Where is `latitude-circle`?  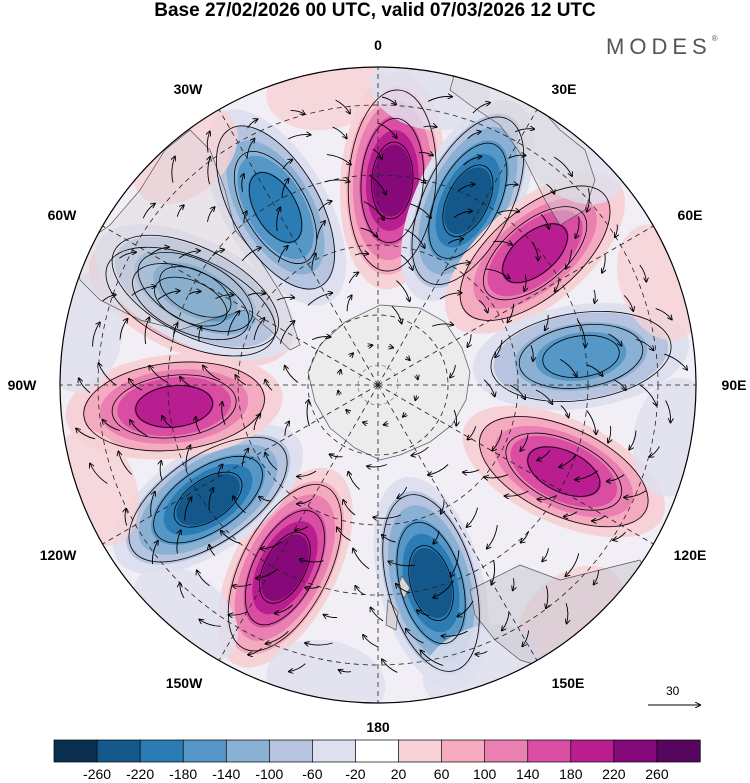 latitude-circle is located at coordinates (378, 385).